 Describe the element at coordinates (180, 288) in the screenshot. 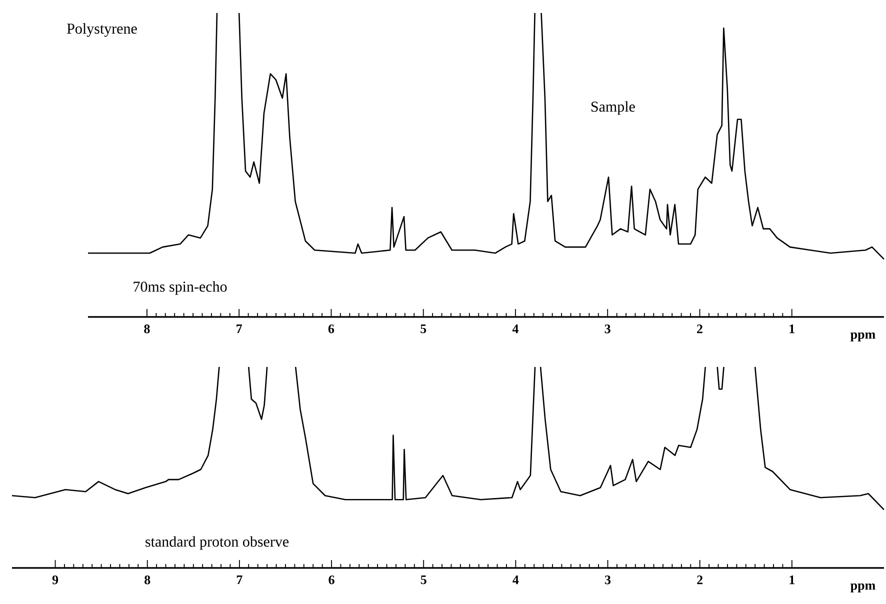

I see `annotation: 70ms spin-echo` at that location.